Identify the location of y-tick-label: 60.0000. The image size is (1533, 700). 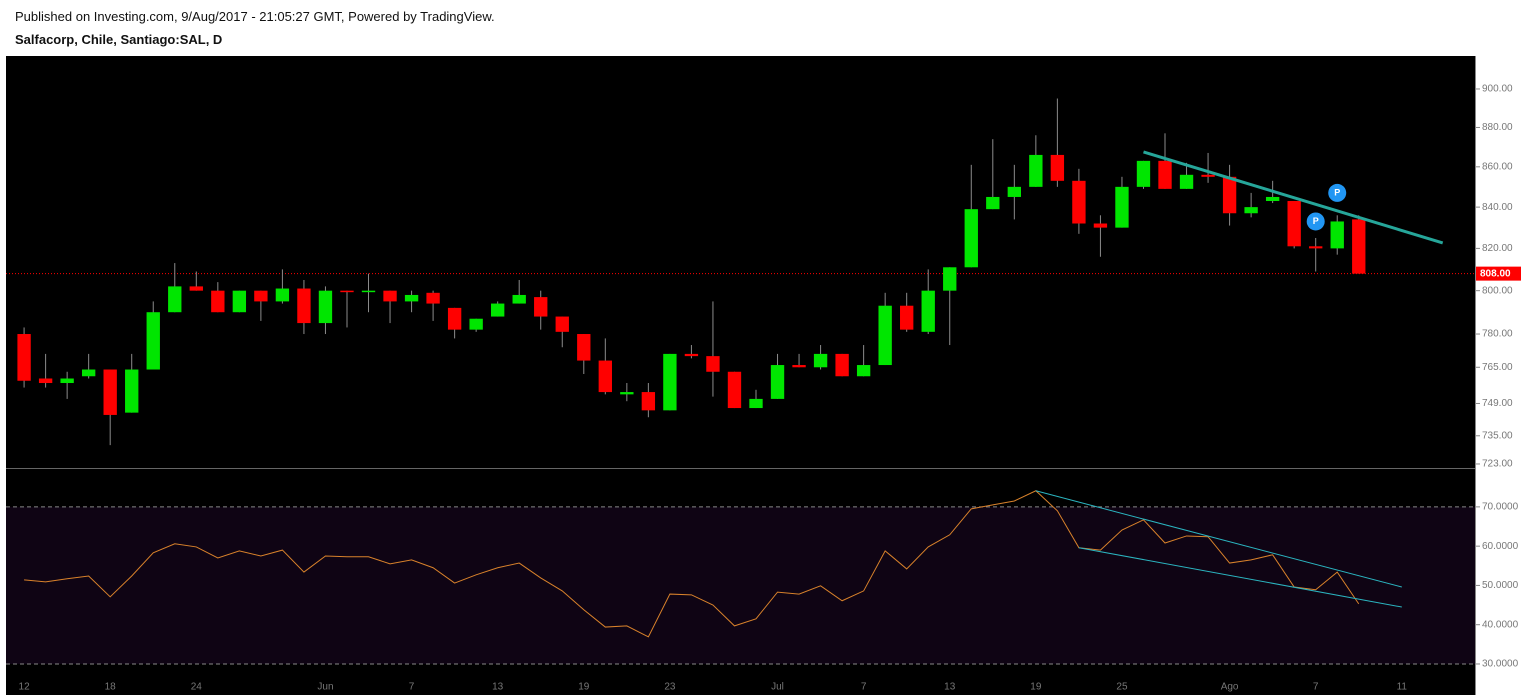
(1500, 546).